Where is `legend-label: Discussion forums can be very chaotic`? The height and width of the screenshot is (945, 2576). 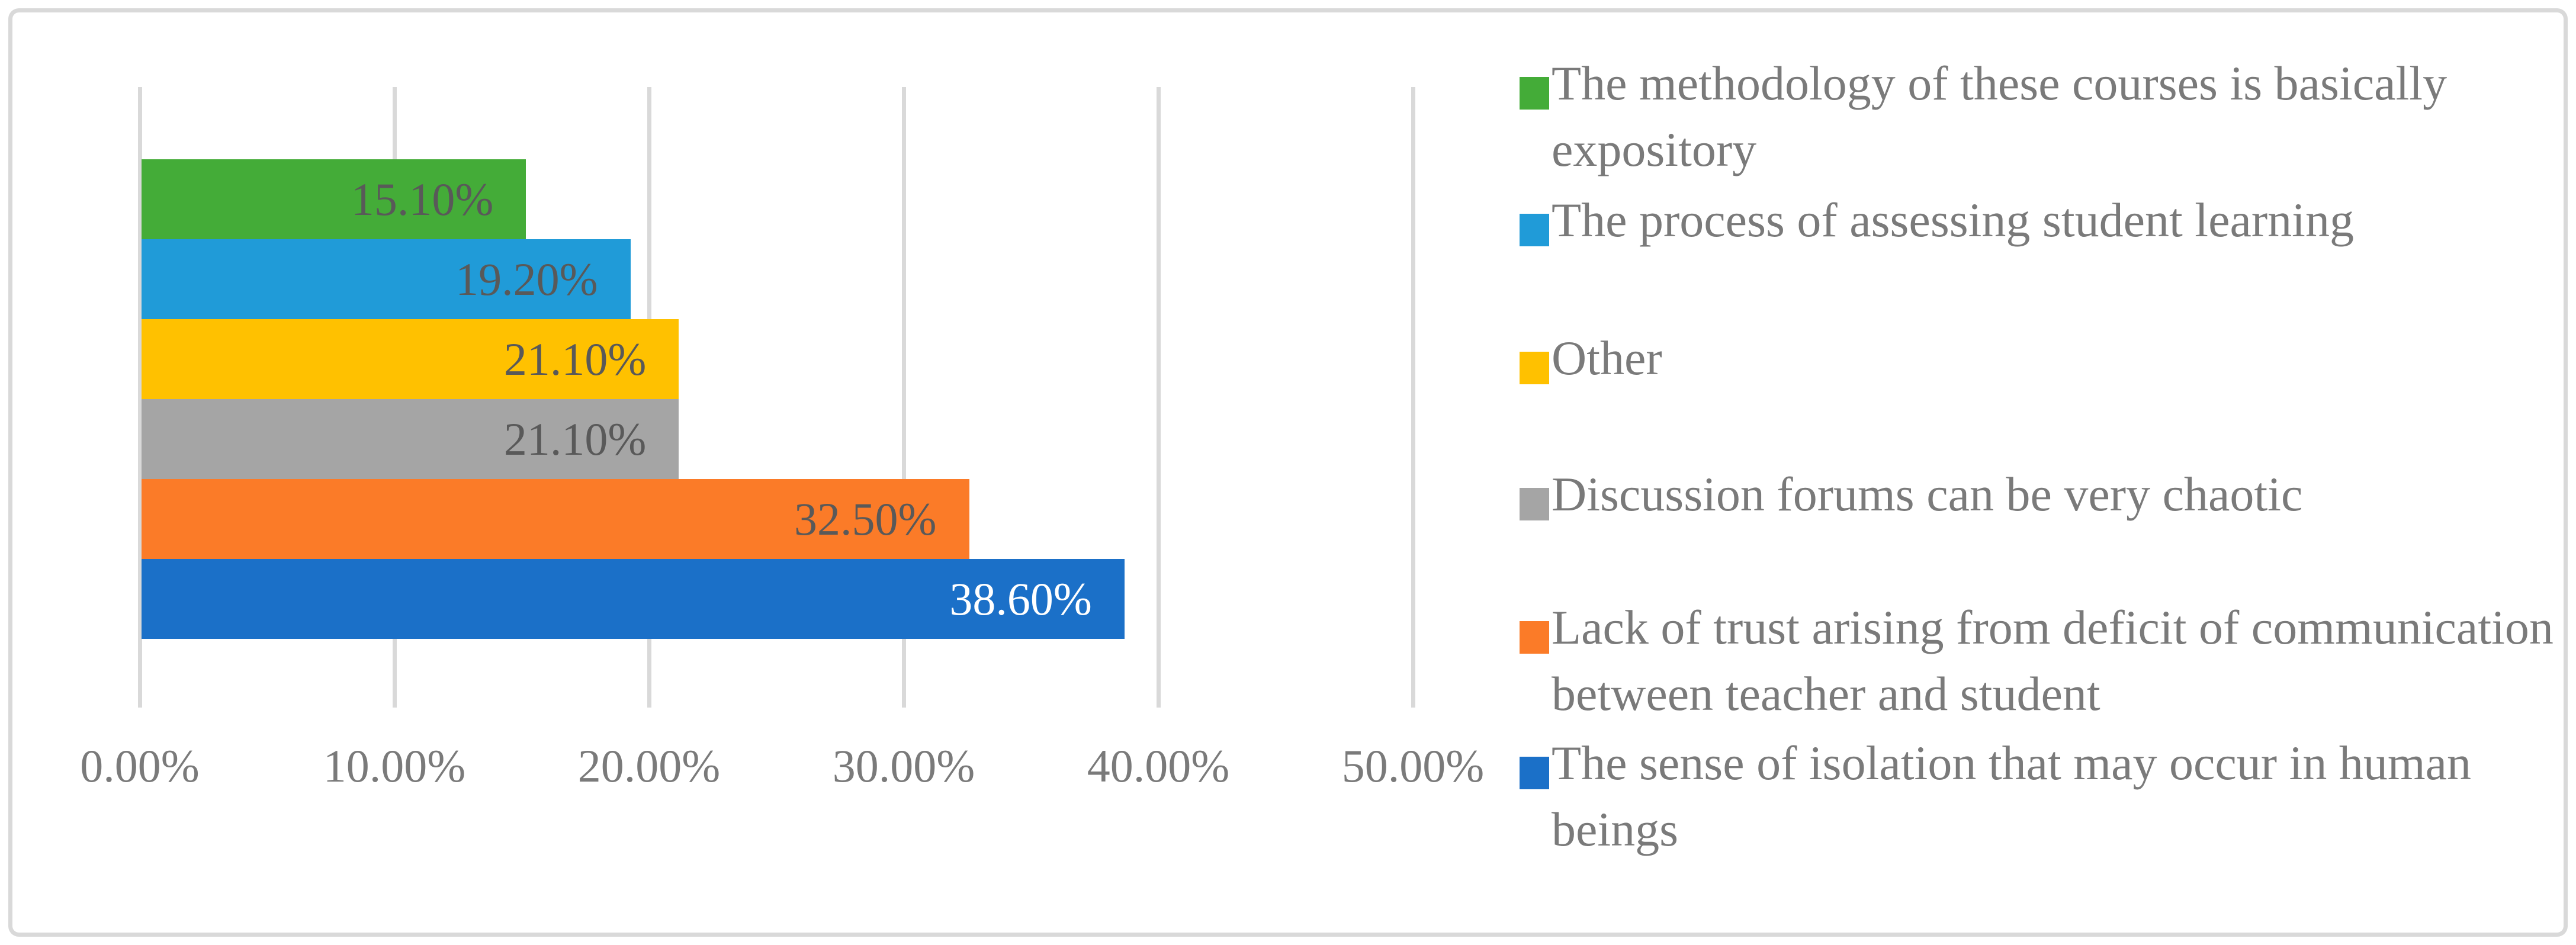 legend-label: Discussion forums can be very chaotic is located at coordinates (1927, 494).